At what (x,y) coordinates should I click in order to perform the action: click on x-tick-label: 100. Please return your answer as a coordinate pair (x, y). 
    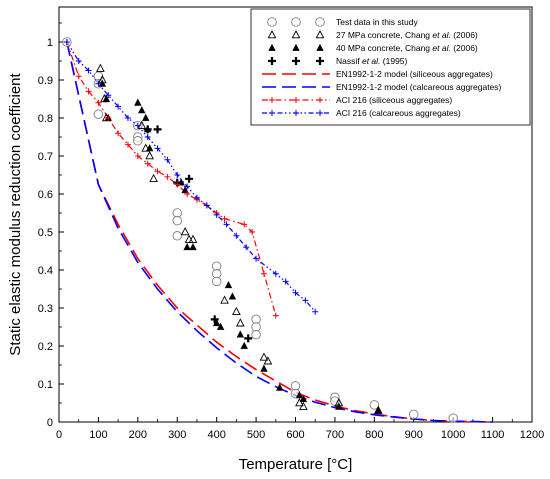
    Looking at the image, I should click on (98, 435).